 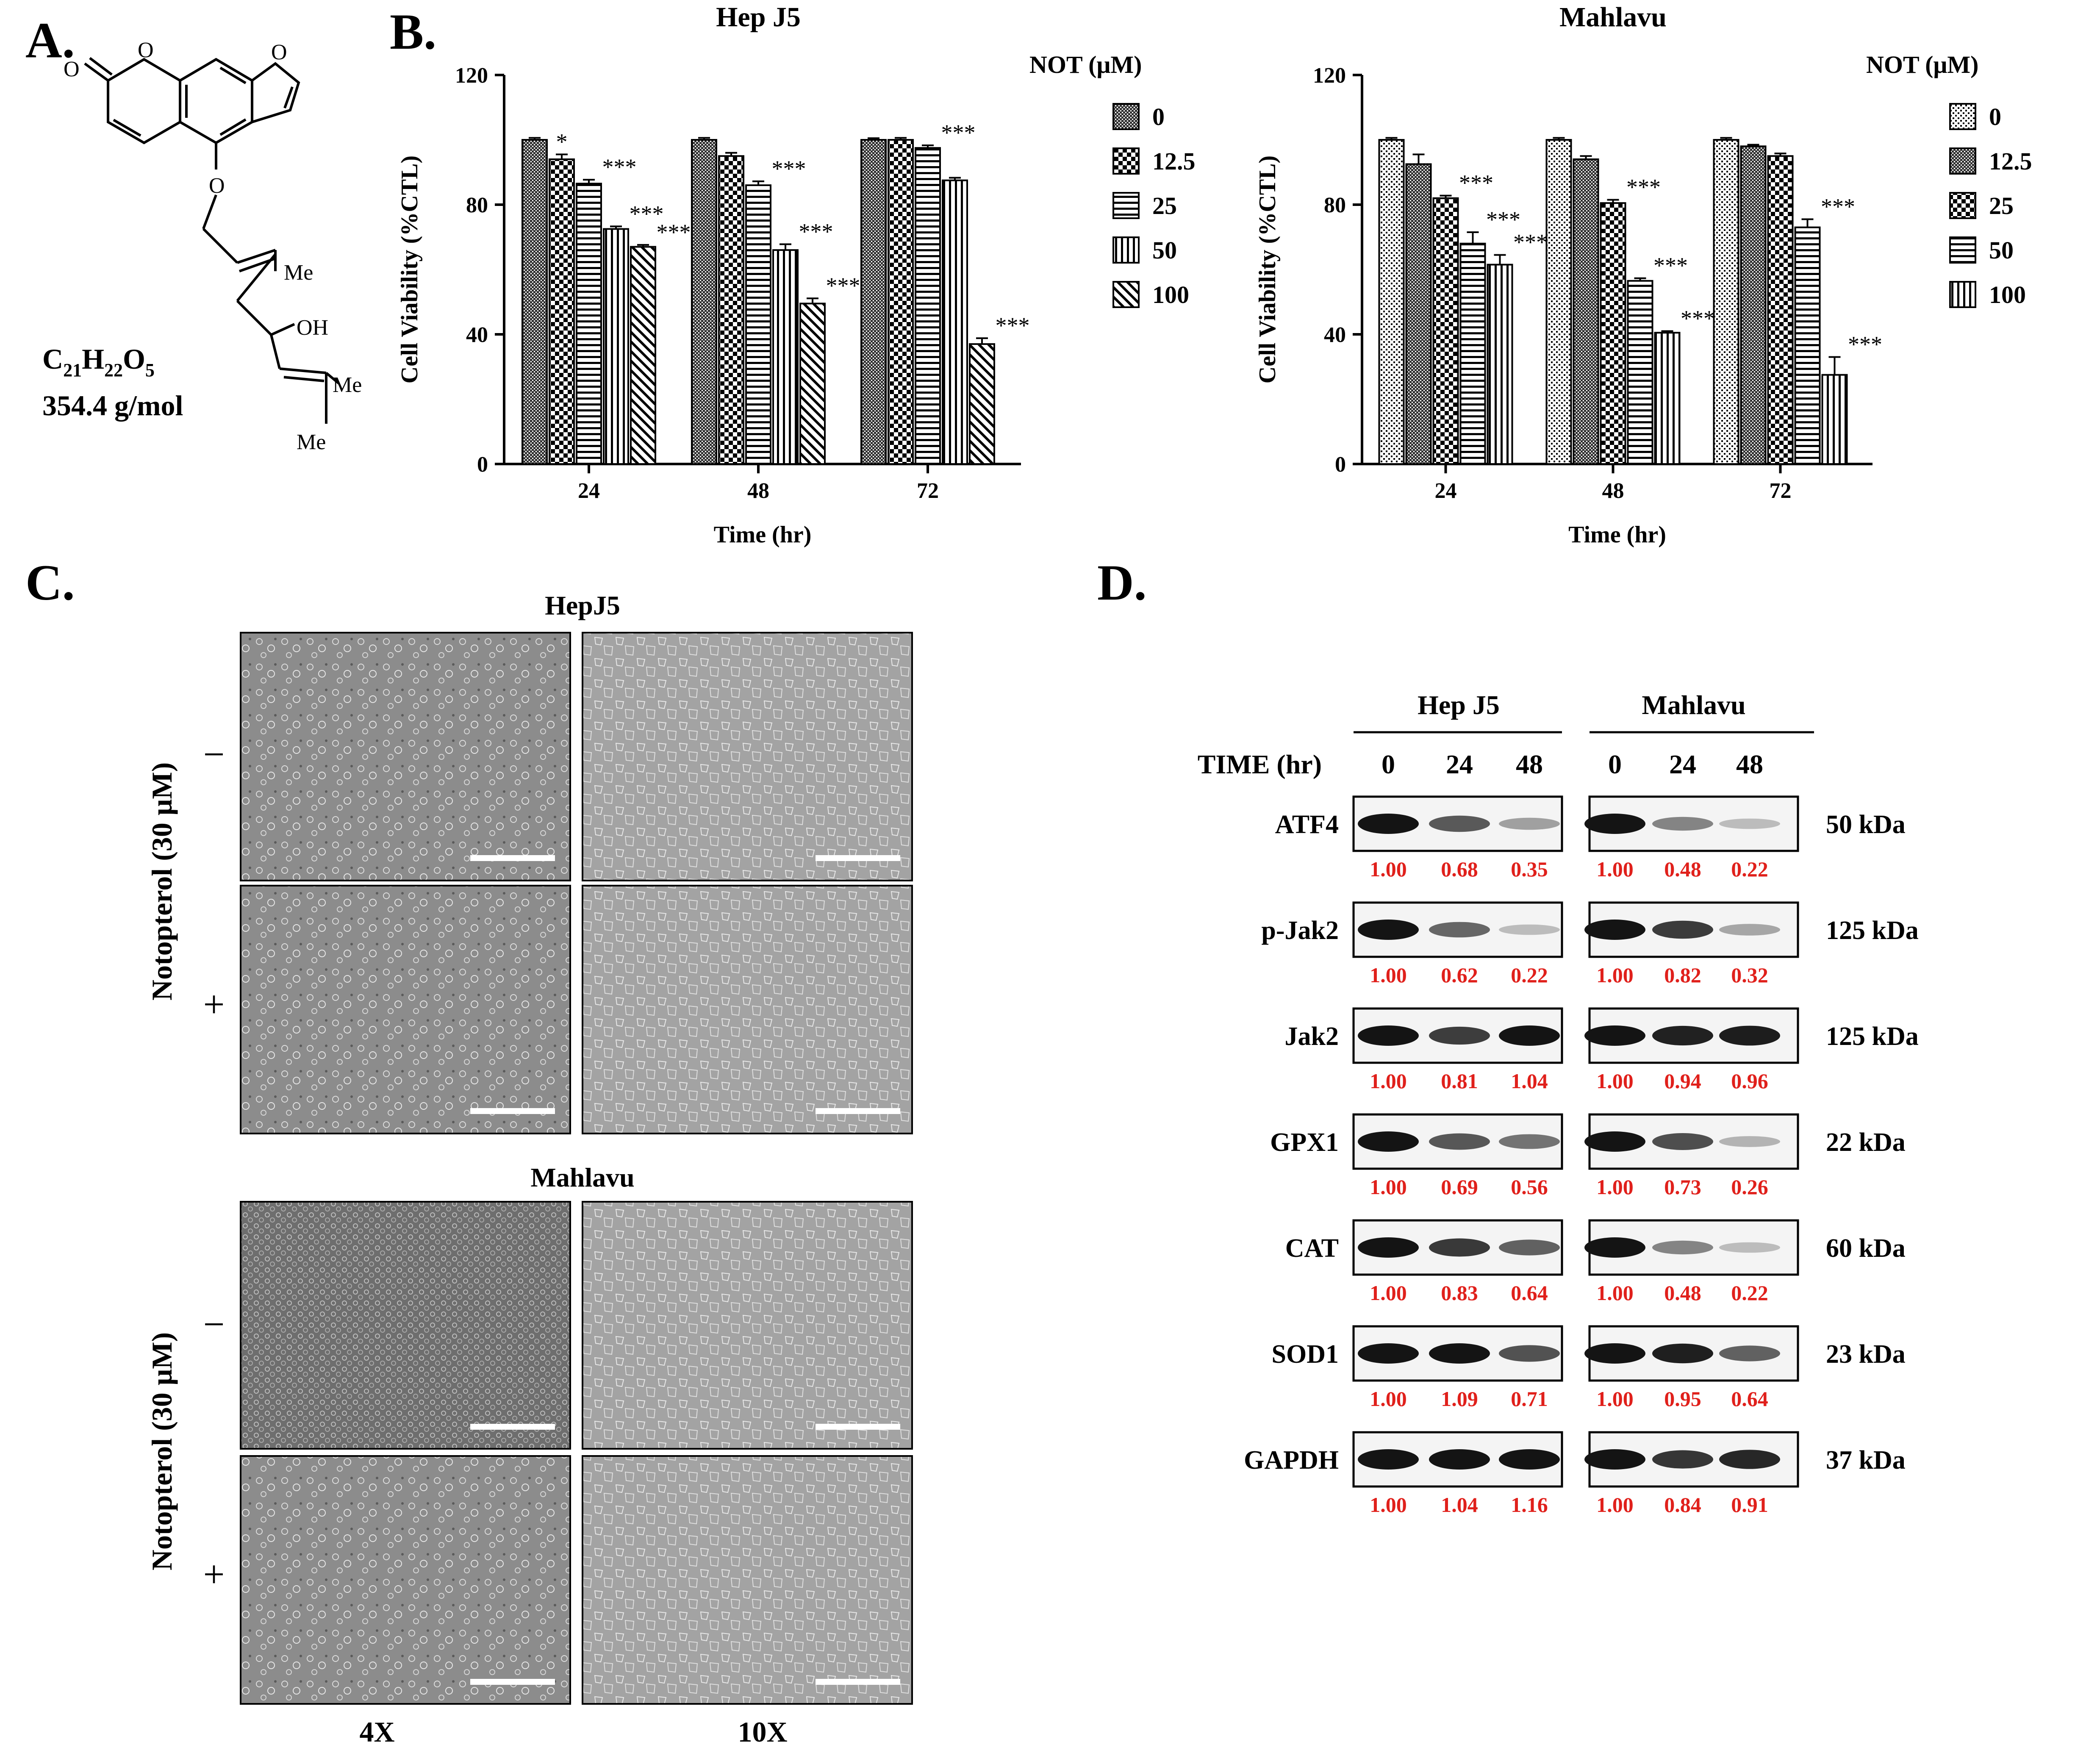 I want to click on protein-label-cat: CAT, so click(x=1312, y=1248).